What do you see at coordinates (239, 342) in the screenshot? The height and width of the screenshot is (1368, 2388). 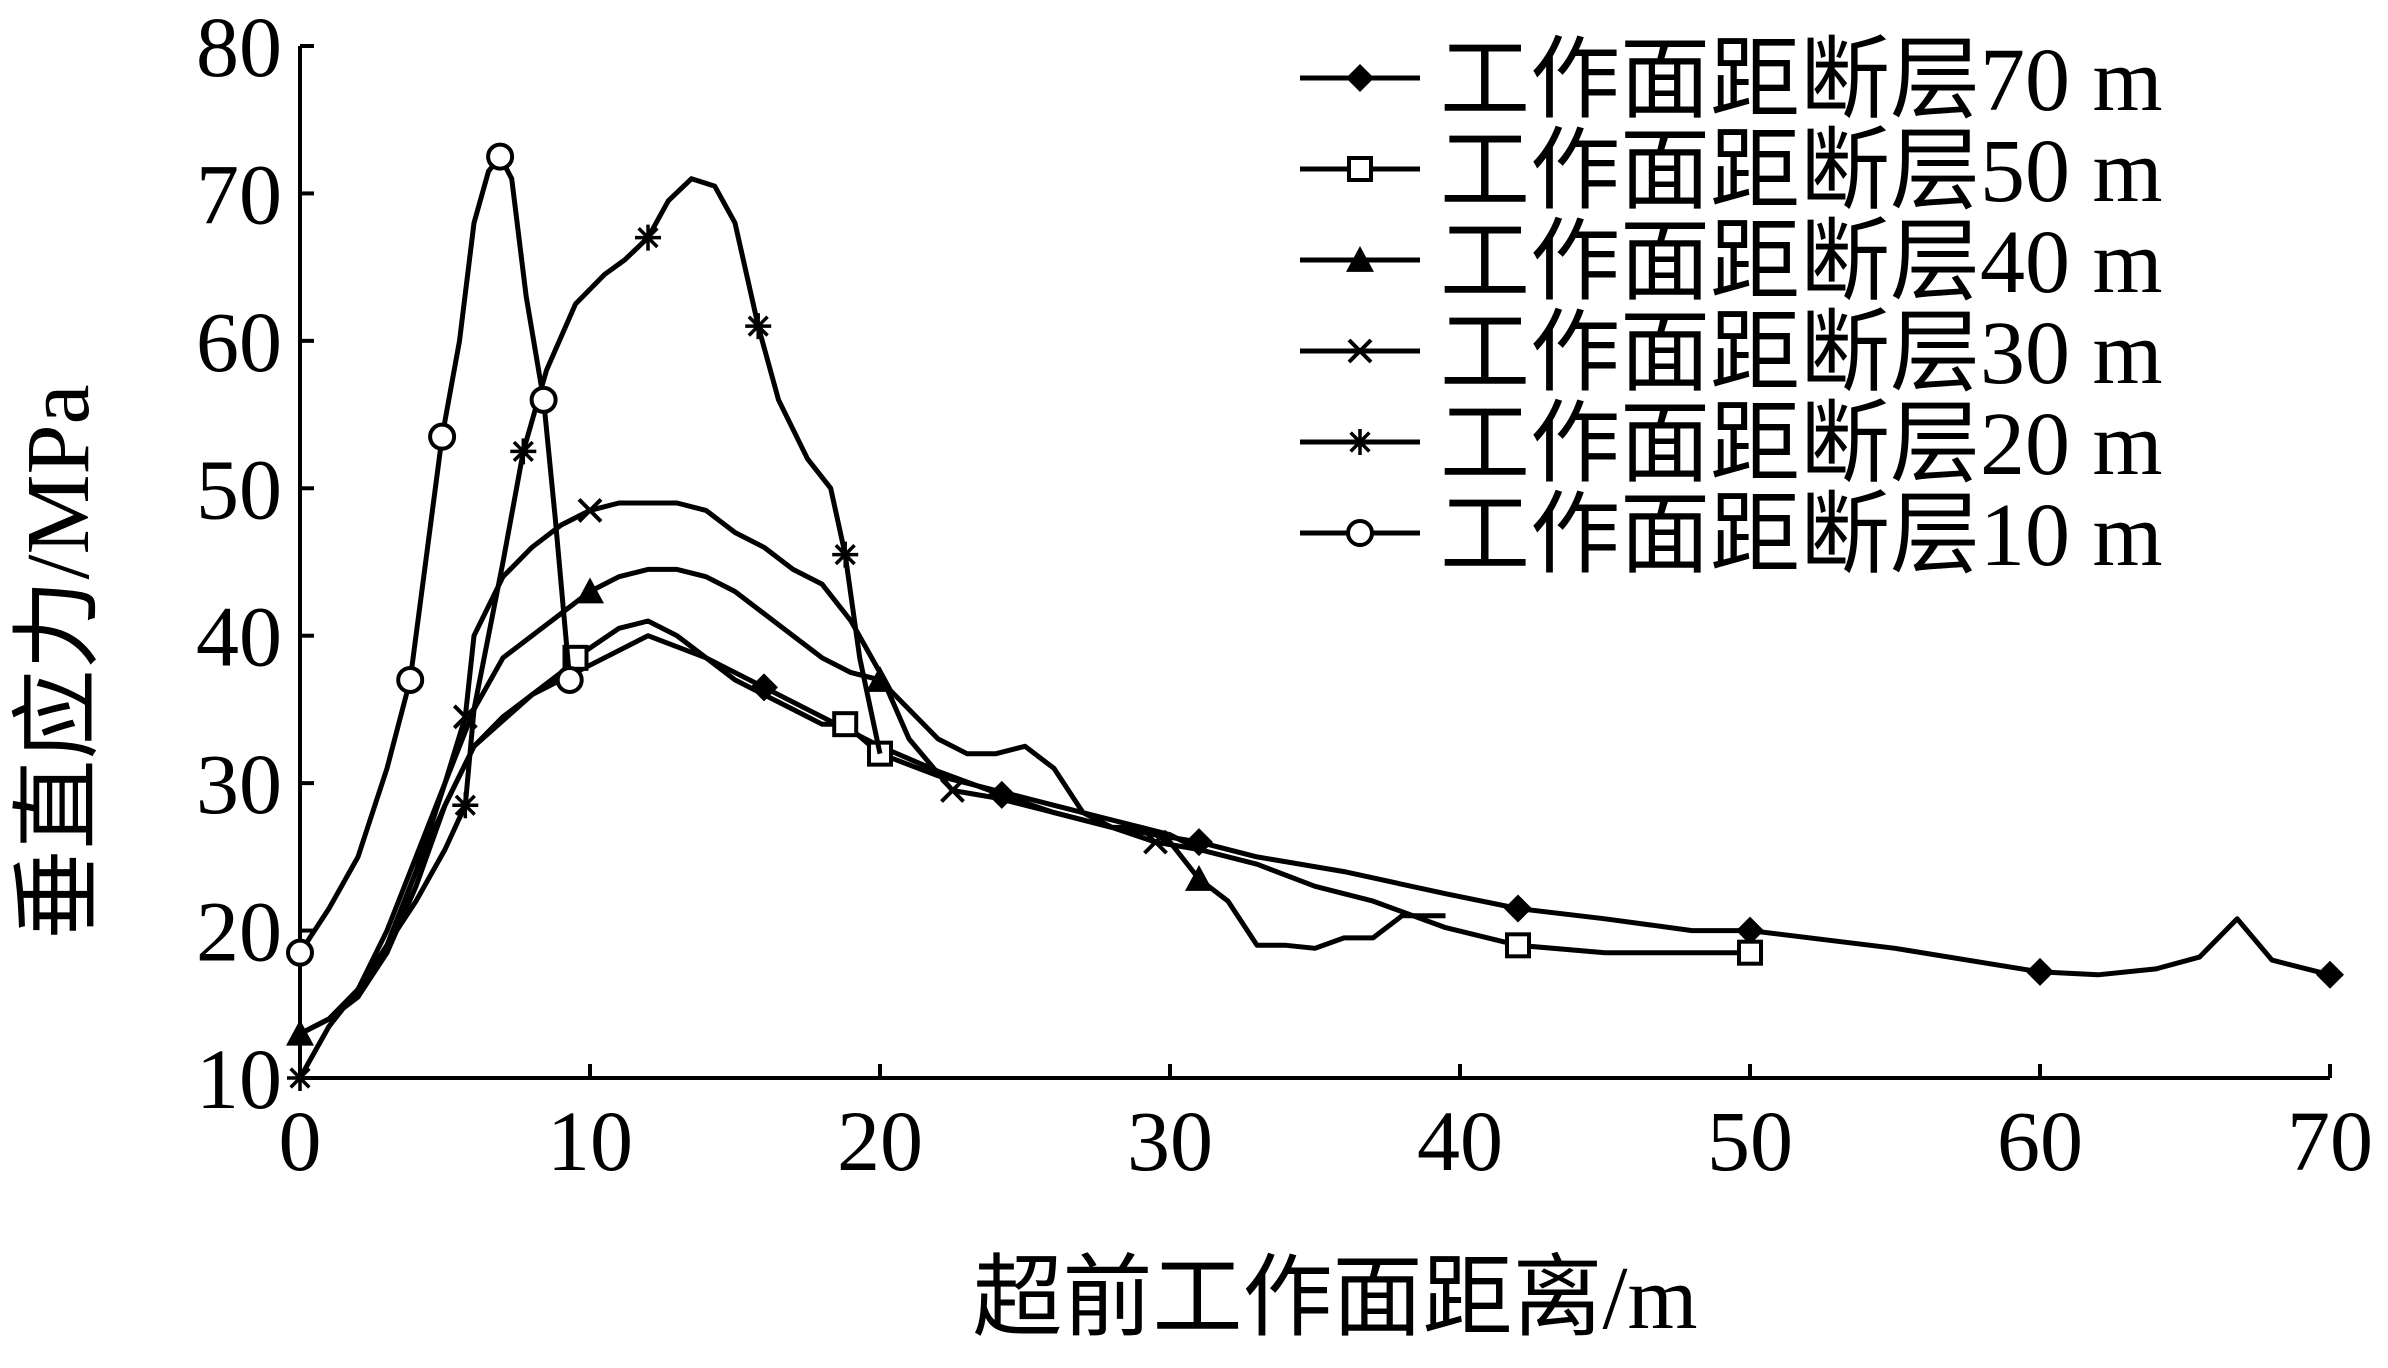 I see `y-tick-label: 60` at bounding box center [239, 342].